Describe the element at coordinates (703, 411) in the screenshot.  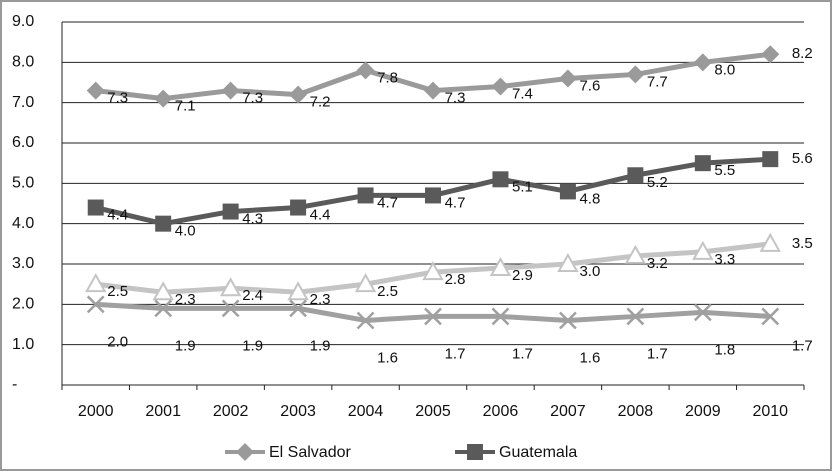
I see `x-tick-label: 2009` at that location.